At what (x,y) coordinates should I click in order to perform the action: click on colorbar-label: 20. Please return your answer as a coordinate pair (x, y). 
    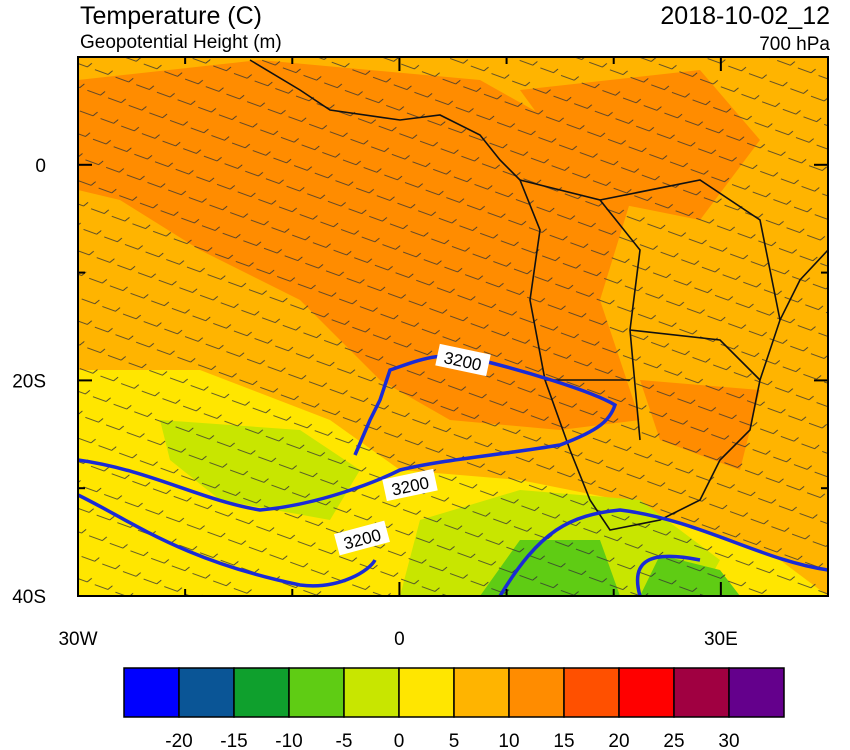
    Looking at the image, I should click on (618, 740).